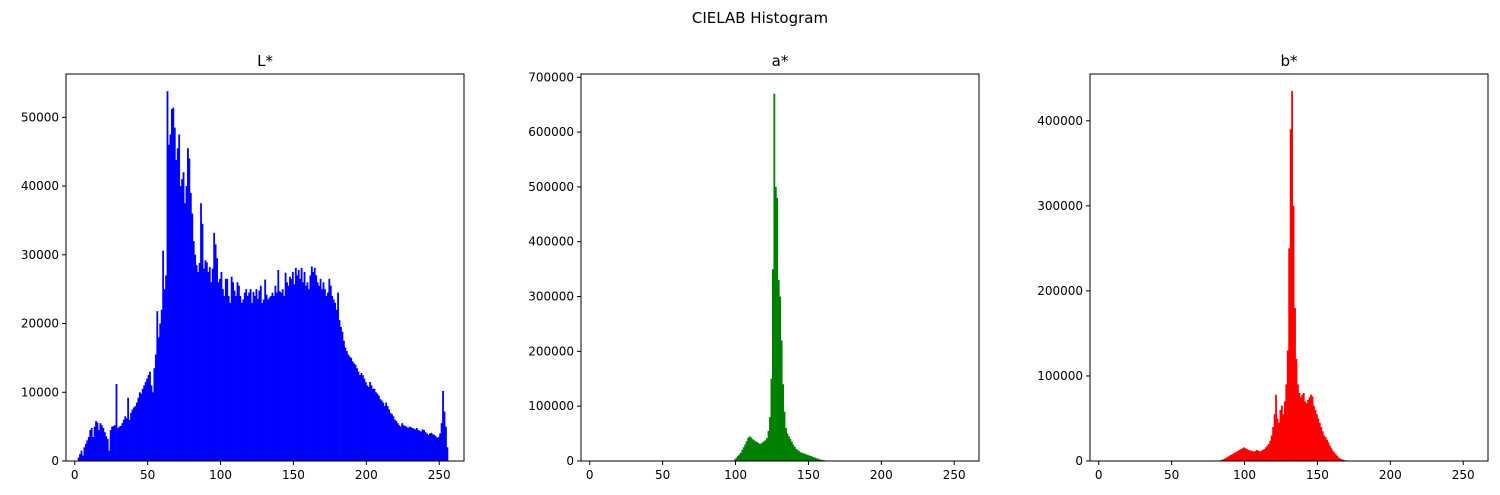 This screenshot has width=1500, height=495. Describe the element at coordinates (590, 475) in the screenshot. I see `a-star-x-tick-label: 0` at that location.